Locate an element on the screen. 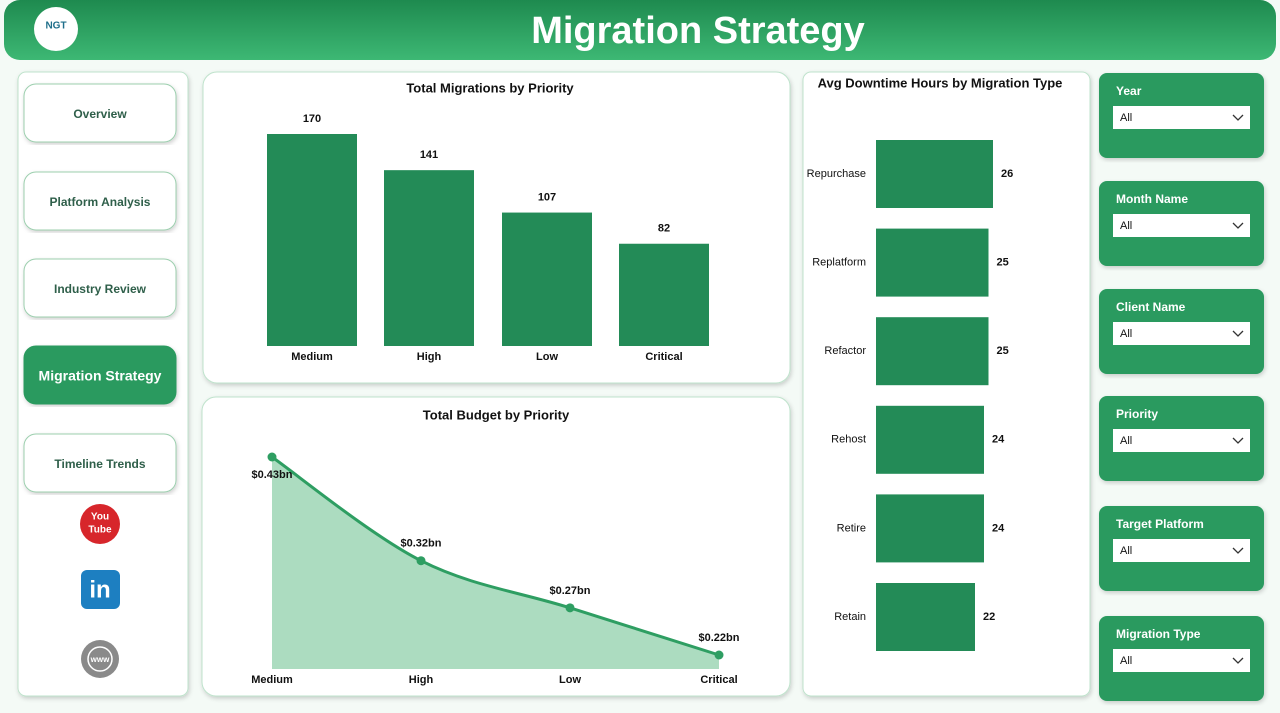 This screenshot has height=713, width=1280. logo is located at coordinates (56, 29).